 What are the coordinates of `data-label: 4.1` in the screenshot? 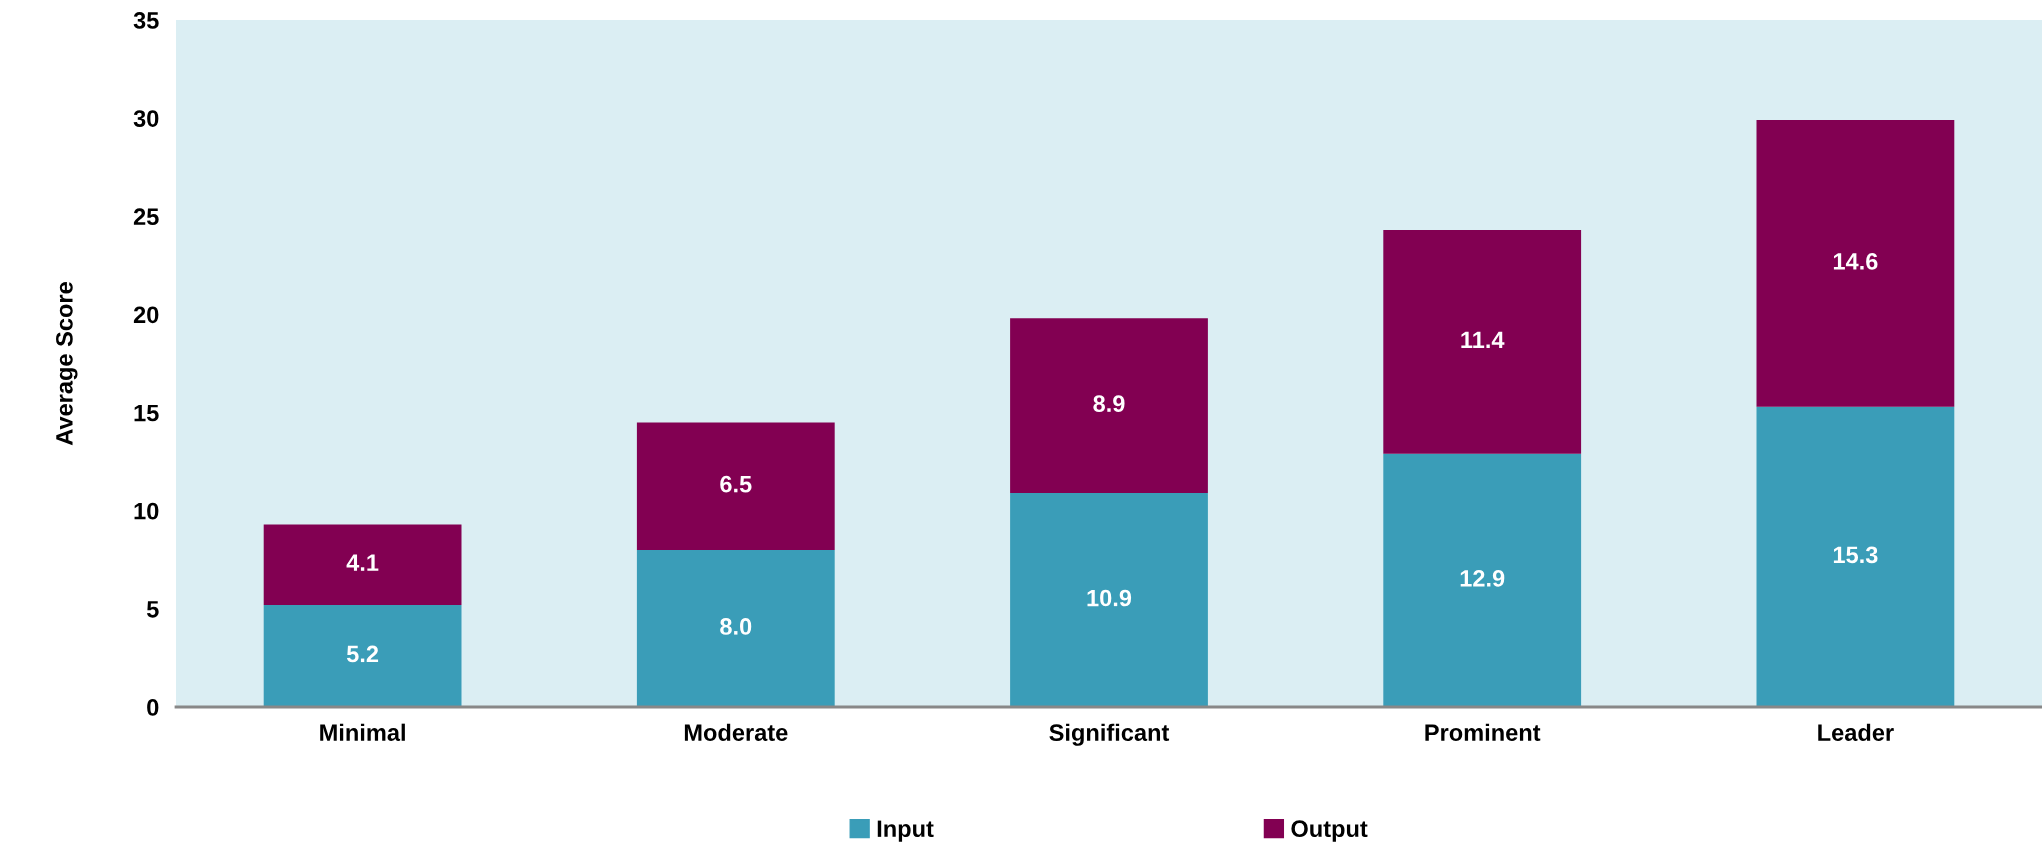 It's located at (362, 562).